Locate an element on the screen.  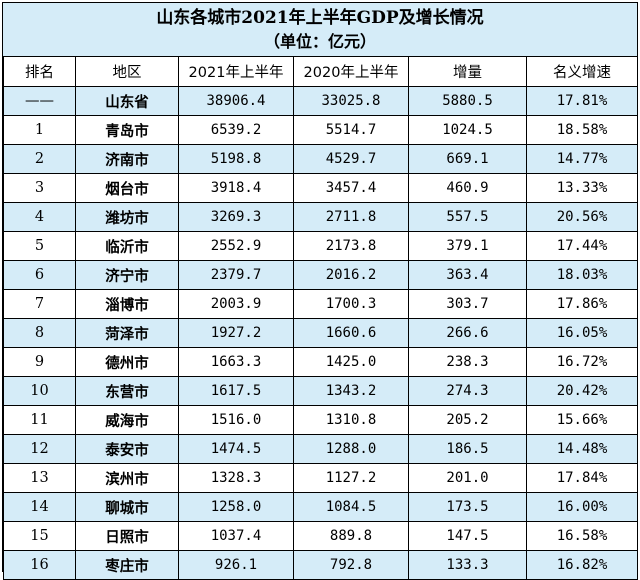
table-row: 14 聊城市 1258.0 1084.5 173.5 16.00% is located at coordinates (320, 507).